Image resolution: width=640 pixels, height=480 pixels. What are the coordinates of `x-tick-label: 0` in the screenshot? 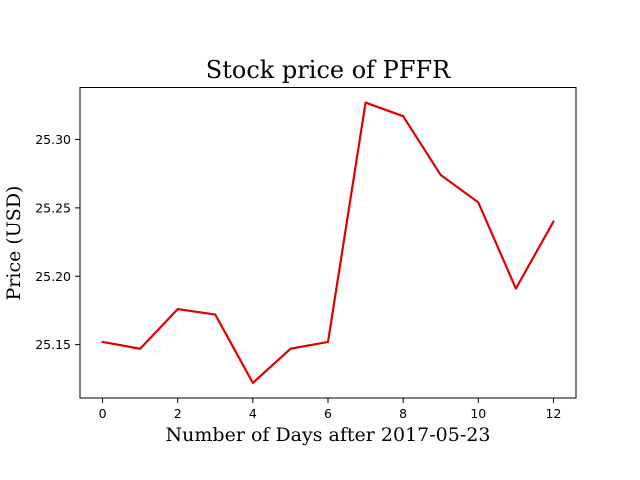 It's located at (103, 413).